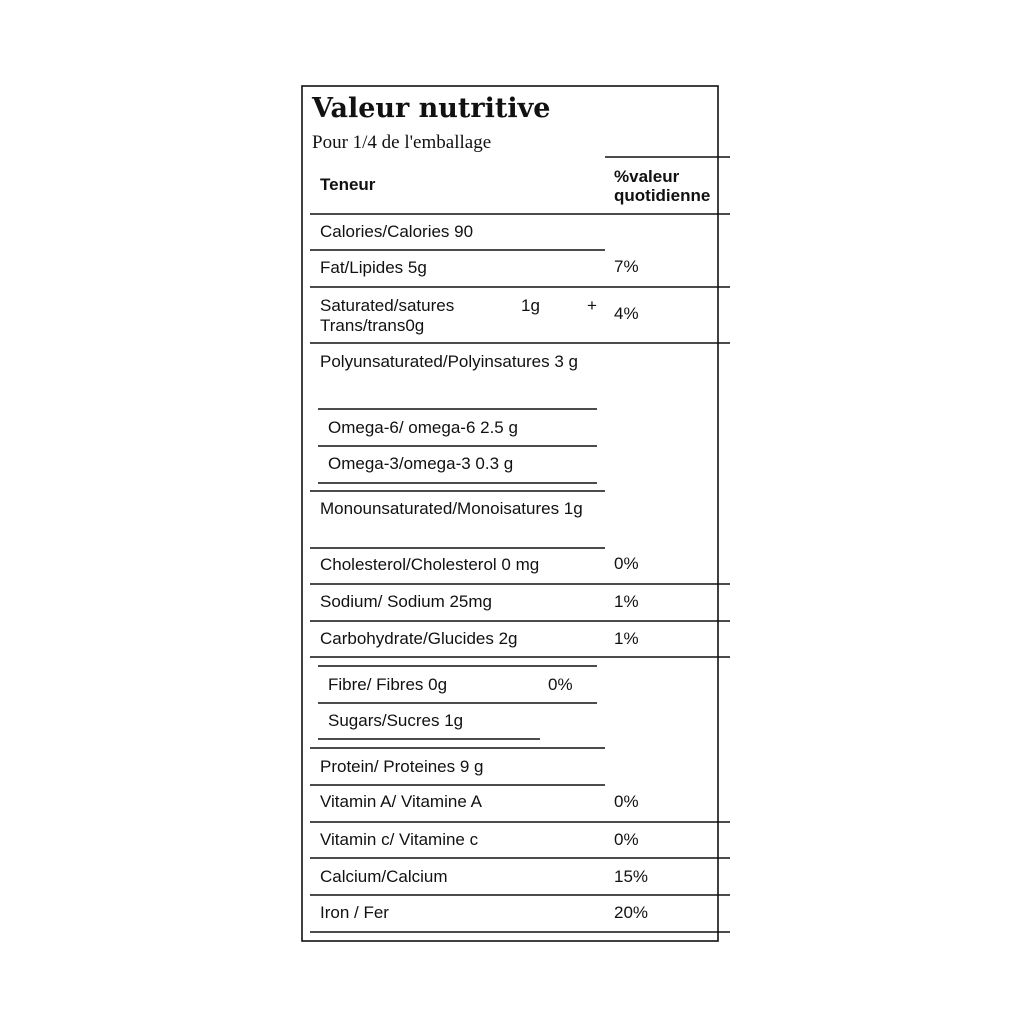 The image size is (1024, 1024). I want to click on nutrient-label: Omega-6/ omega-6 2.5 g, so click(423, 427).